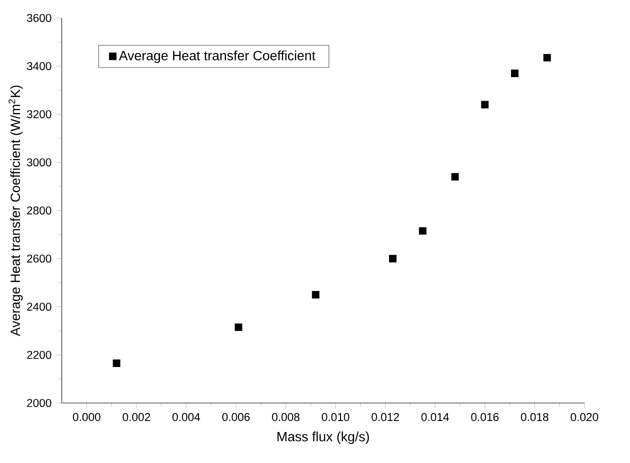 This screenshot has width=630, height=463. I want to click on y-tick-label: 2600, so click(39, 258).